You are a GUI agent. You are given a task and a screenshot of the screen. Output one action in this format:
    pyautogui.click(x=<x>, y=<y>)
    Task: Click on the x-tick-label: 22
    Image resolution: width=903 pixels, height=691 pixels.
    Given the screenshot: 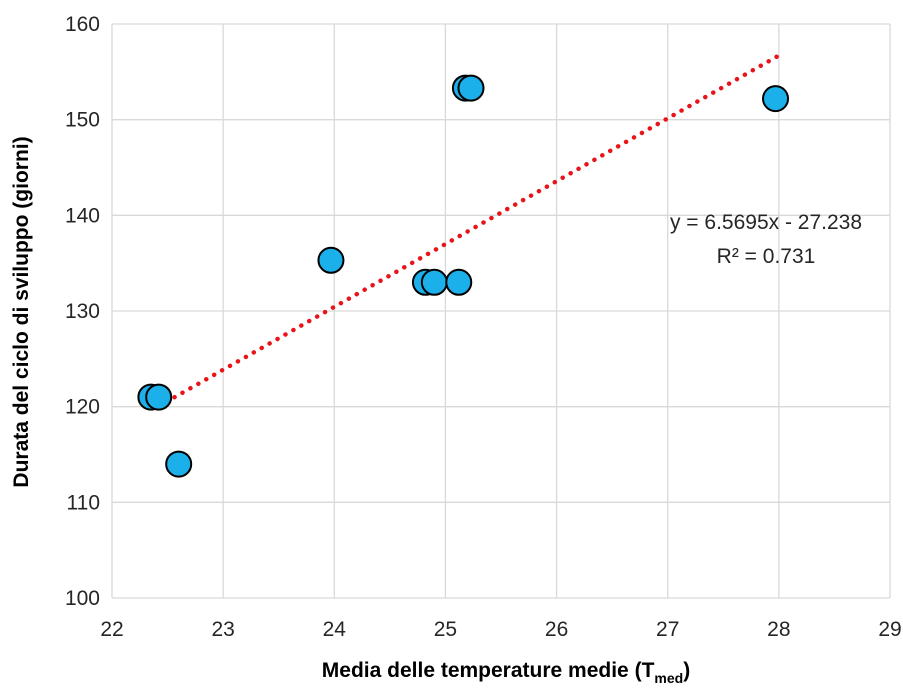 What is the action you would take?
    pyautogui.click(x=111, y=629)
    